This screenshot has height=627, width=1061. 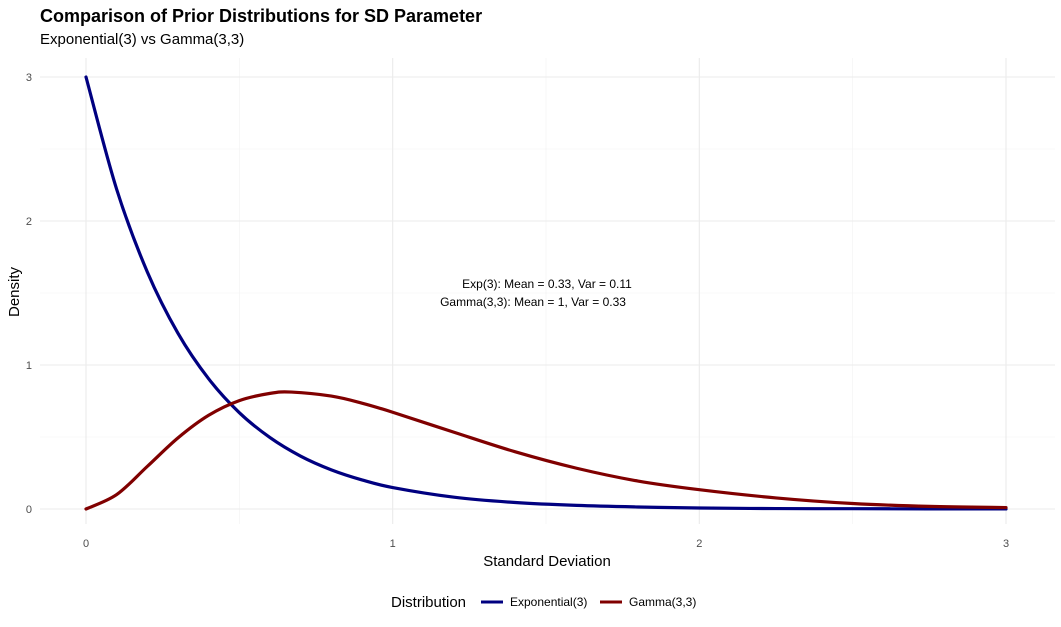 What do you see at coordinates (428, 602) in the screenshot?
I see `legend-title: Distribution` at bounding box center [428, 602].